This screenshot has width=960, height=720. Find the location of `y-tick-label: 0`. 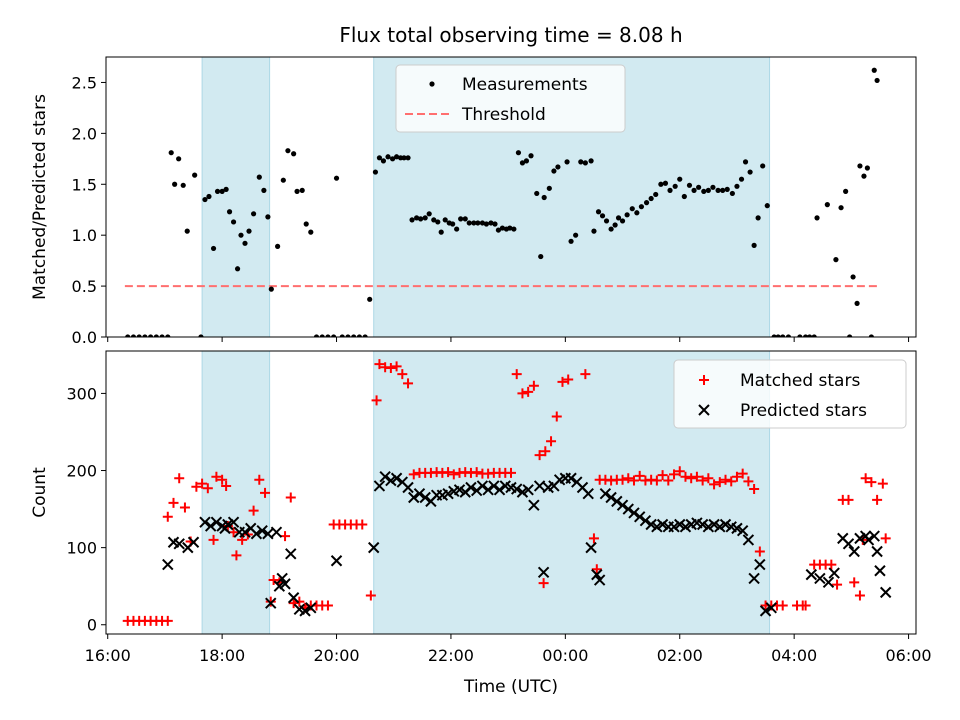

y-tick-label: 0 is located at coordinates (92, 625).